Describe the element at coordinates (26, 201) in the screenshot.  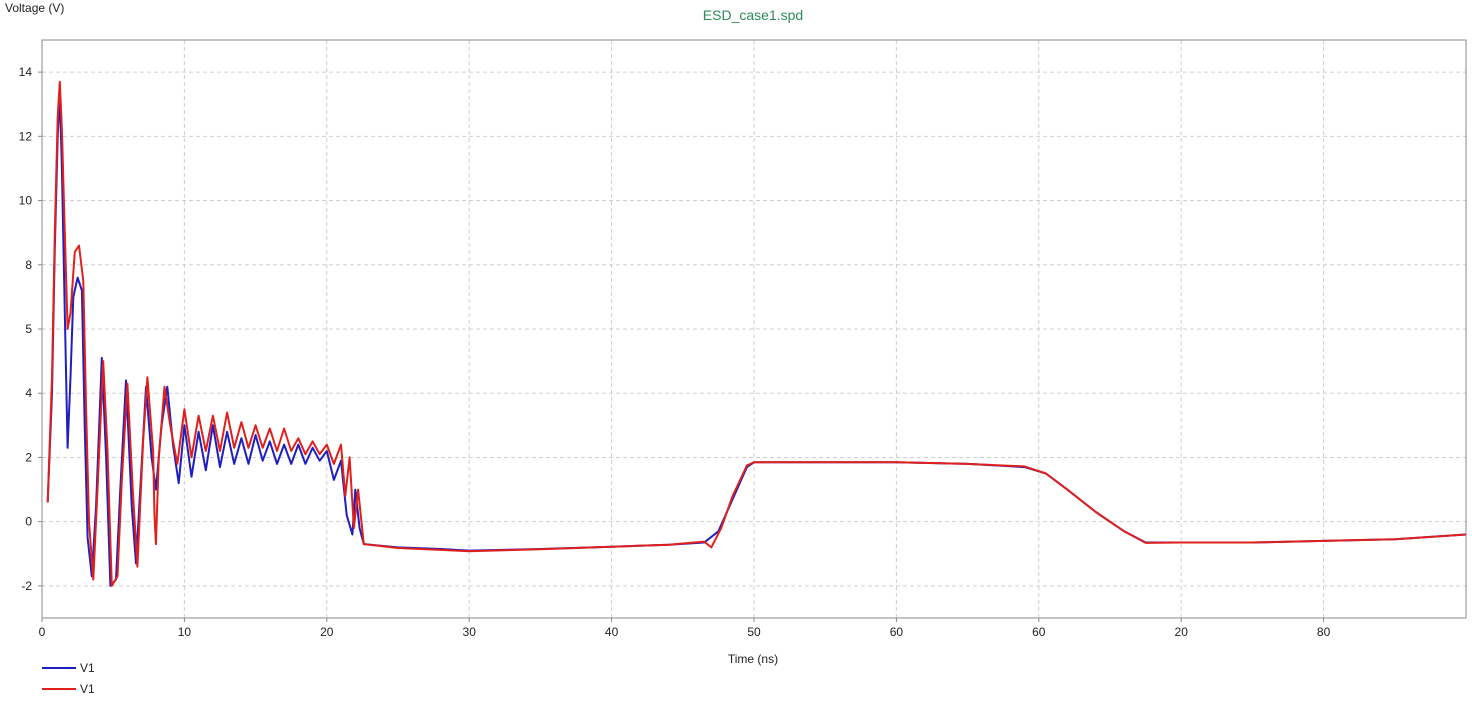
I see `y-tick-label: 10` at that location.